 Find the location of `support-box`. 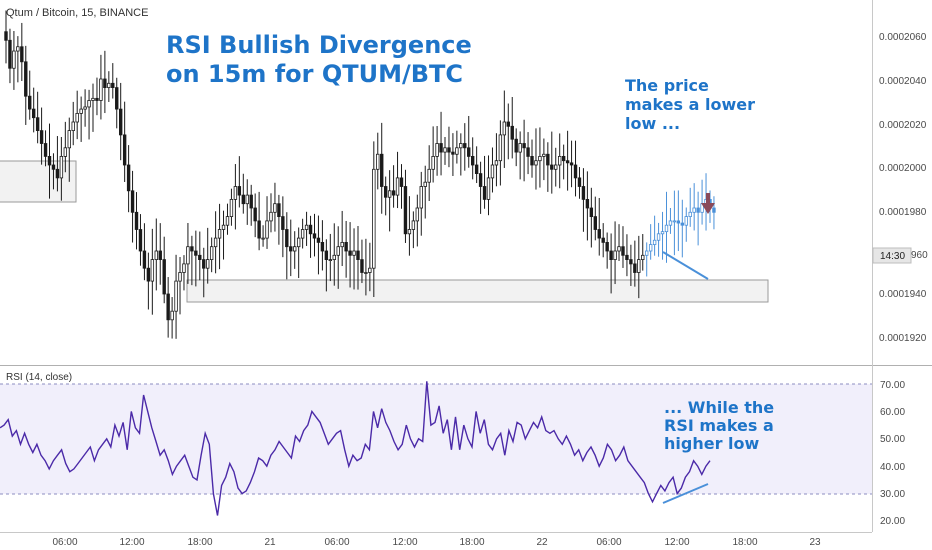

support-box is located at coordinates (477, 291).